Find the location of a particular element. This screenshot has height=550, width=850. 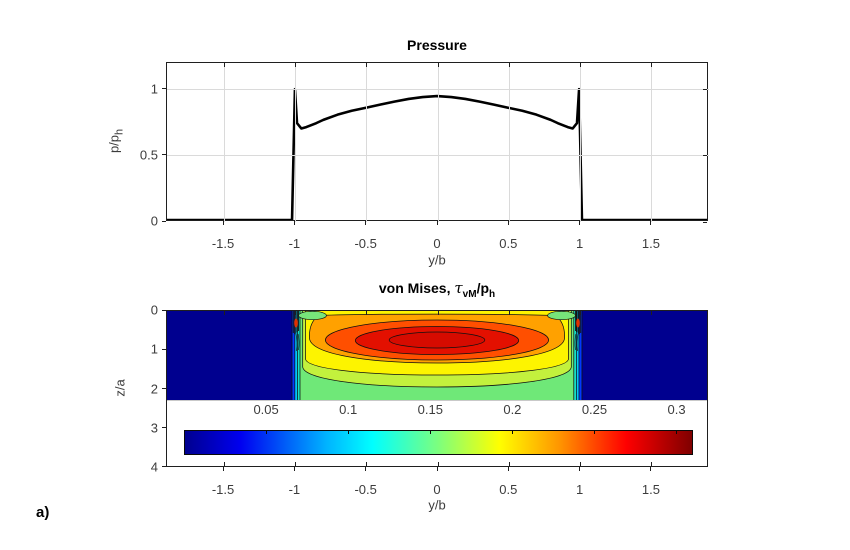

contour-edge-lines-right is located at coordinates (576, 342).